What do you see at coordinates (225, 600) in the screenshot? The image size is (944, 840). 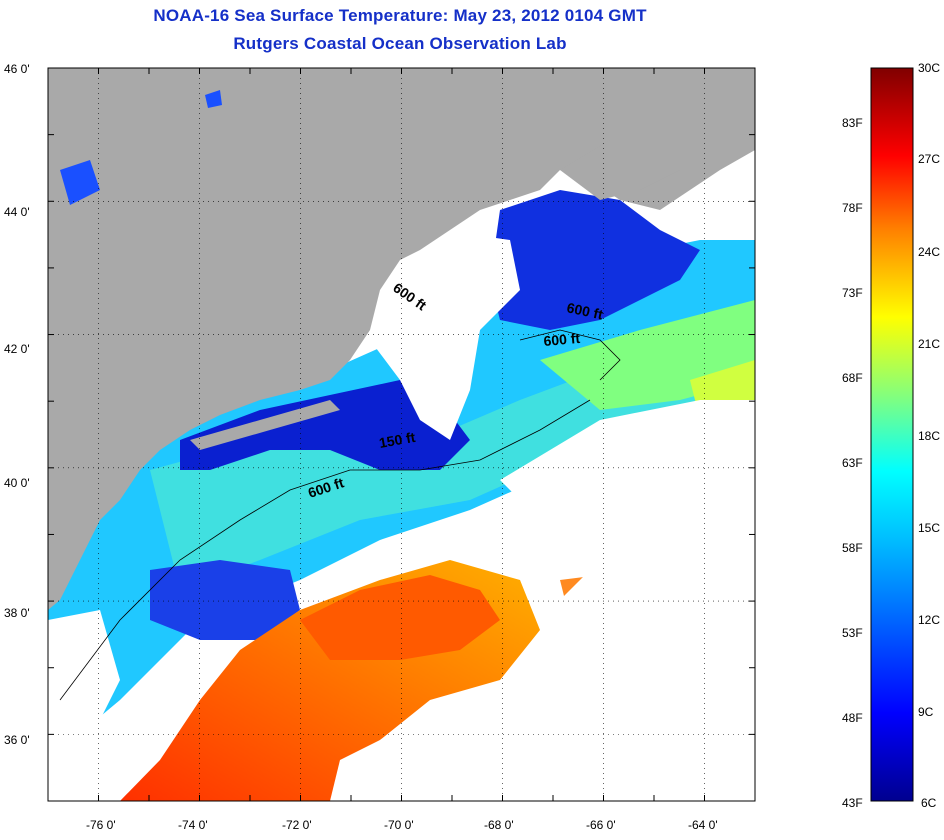 I see `cold-patch` at bounding box center [225, 600].